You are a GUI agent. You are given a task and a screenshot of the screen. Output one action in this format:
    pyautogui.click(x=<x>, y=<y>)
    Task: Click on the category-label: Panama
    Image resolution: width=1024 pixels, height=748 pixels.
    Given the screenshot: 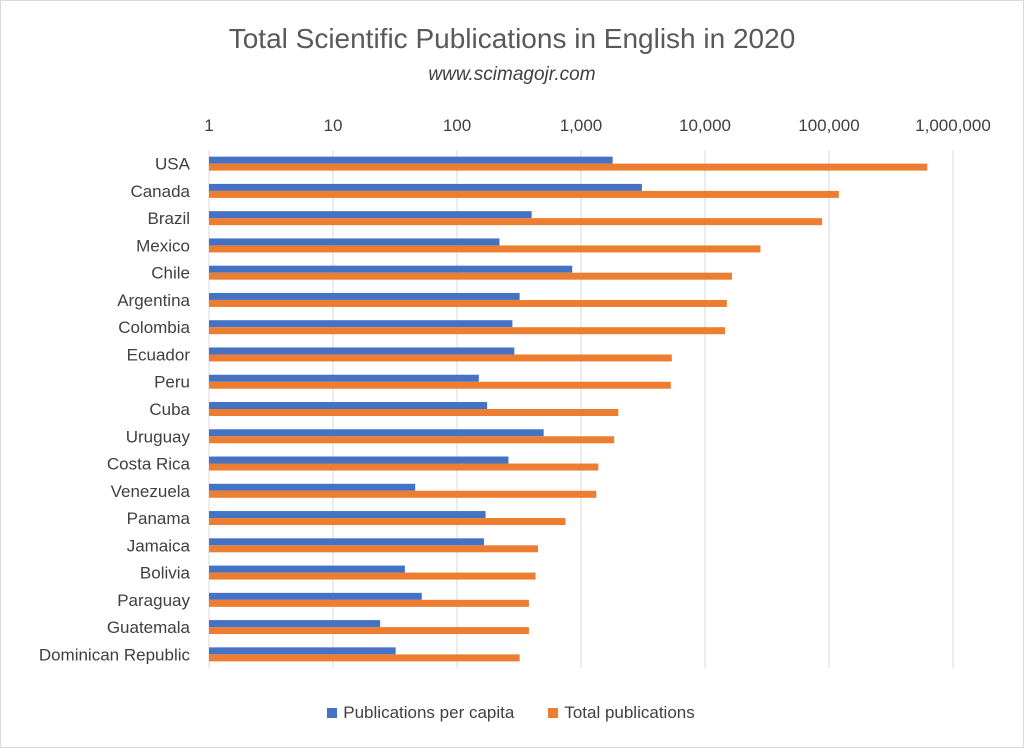 What is the action you would take?
    pyautogui.click(x=159, y=518)
    